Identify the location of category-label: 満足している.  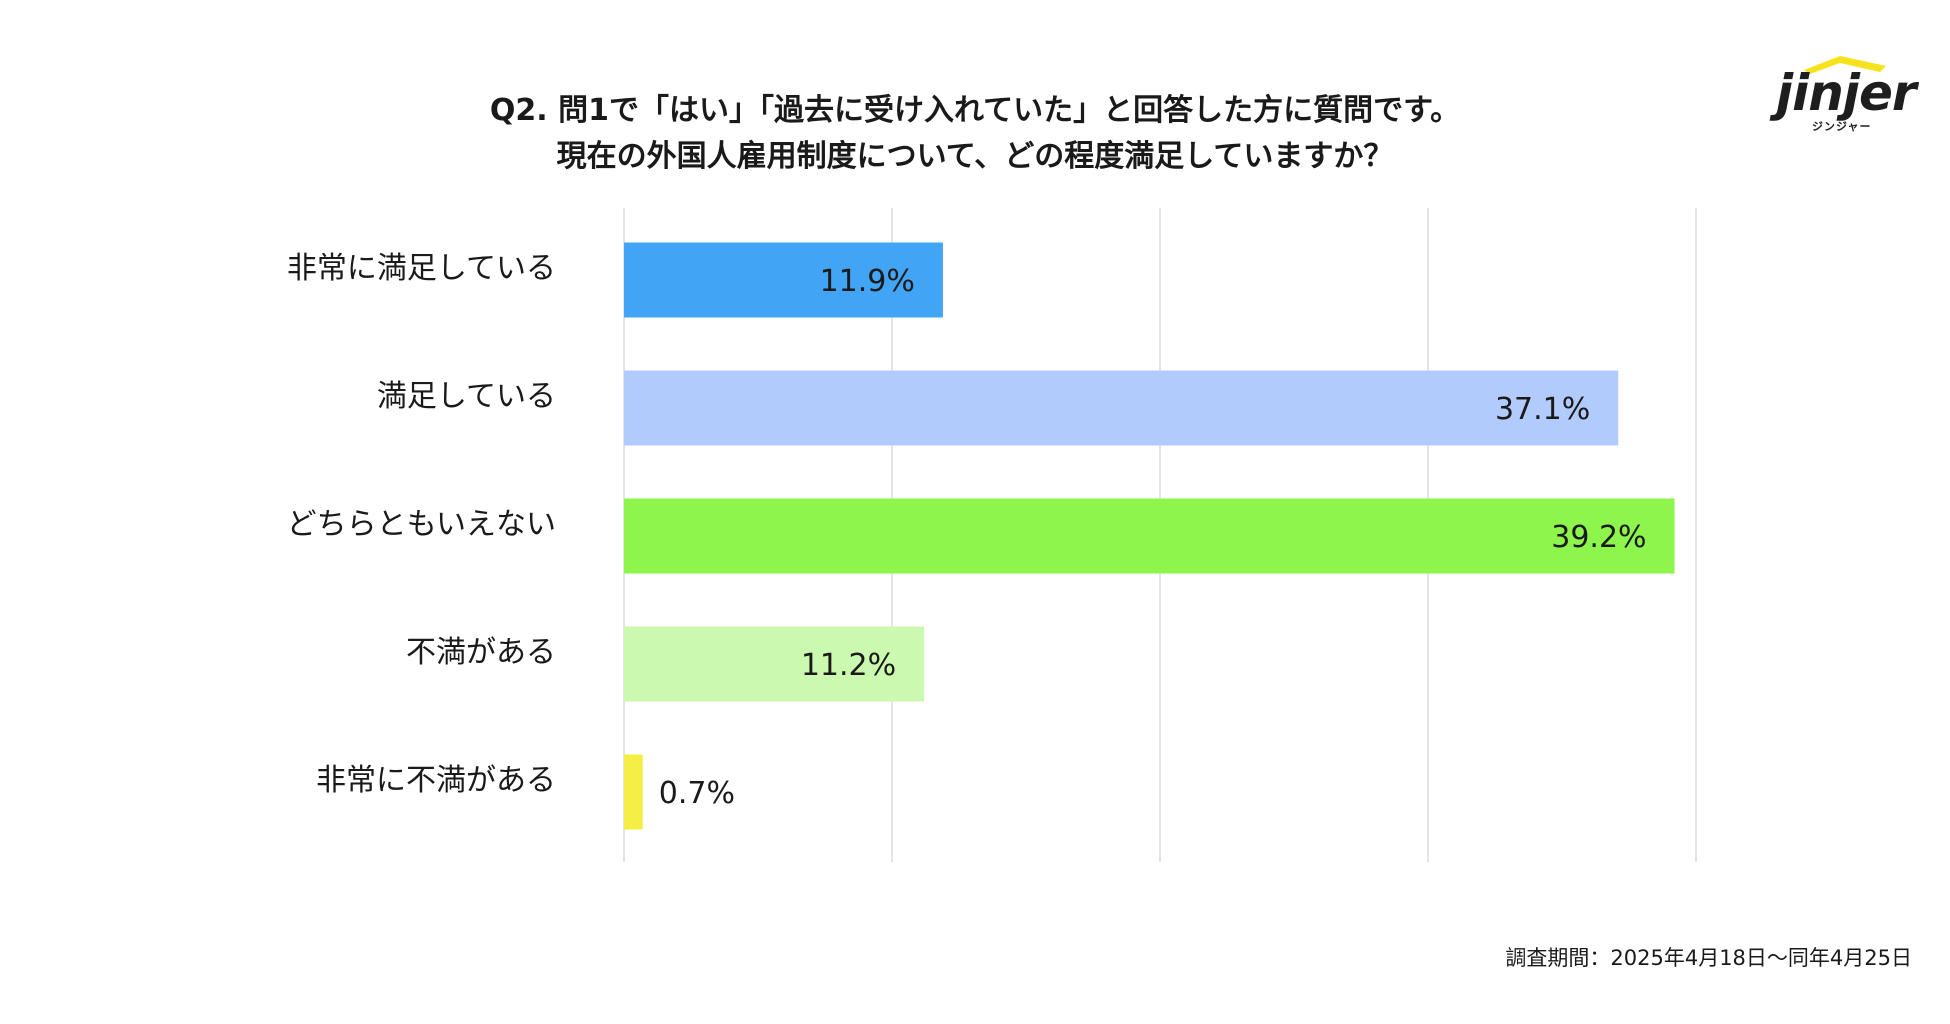
(466, 396).